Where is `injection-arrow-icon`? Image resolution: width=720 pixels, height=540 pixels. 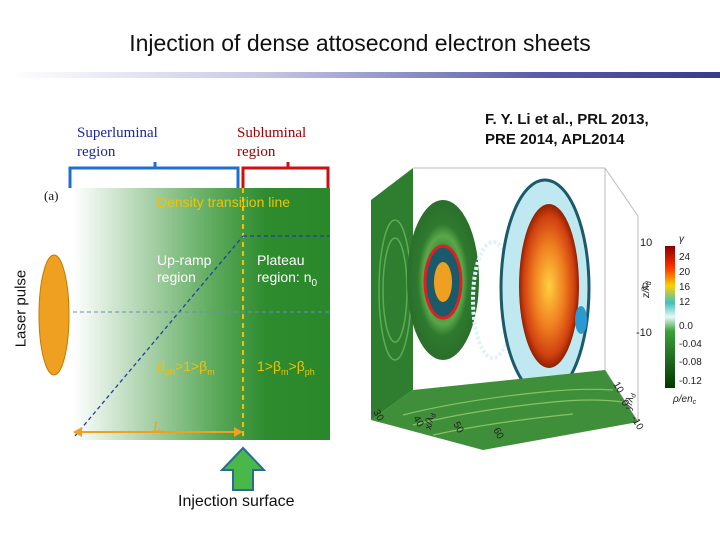 injection-arrow-icon is located at coordinates (243, 468).